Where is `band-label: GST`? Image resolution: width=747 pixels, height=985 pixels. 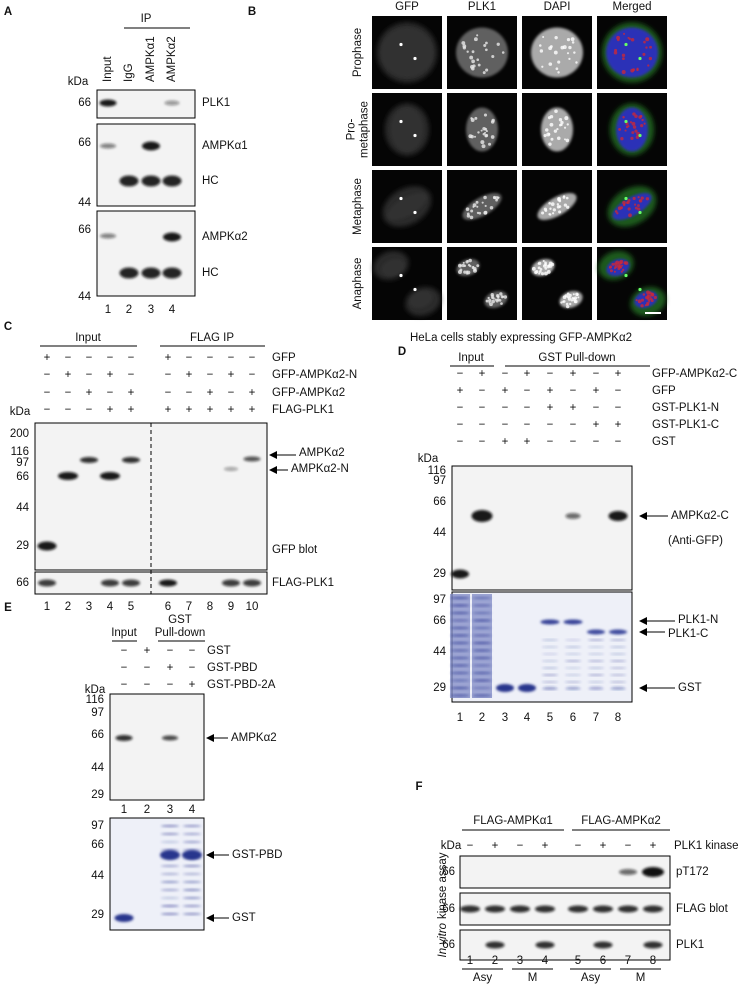
band-label: GST is located at coordinates (690, 688).